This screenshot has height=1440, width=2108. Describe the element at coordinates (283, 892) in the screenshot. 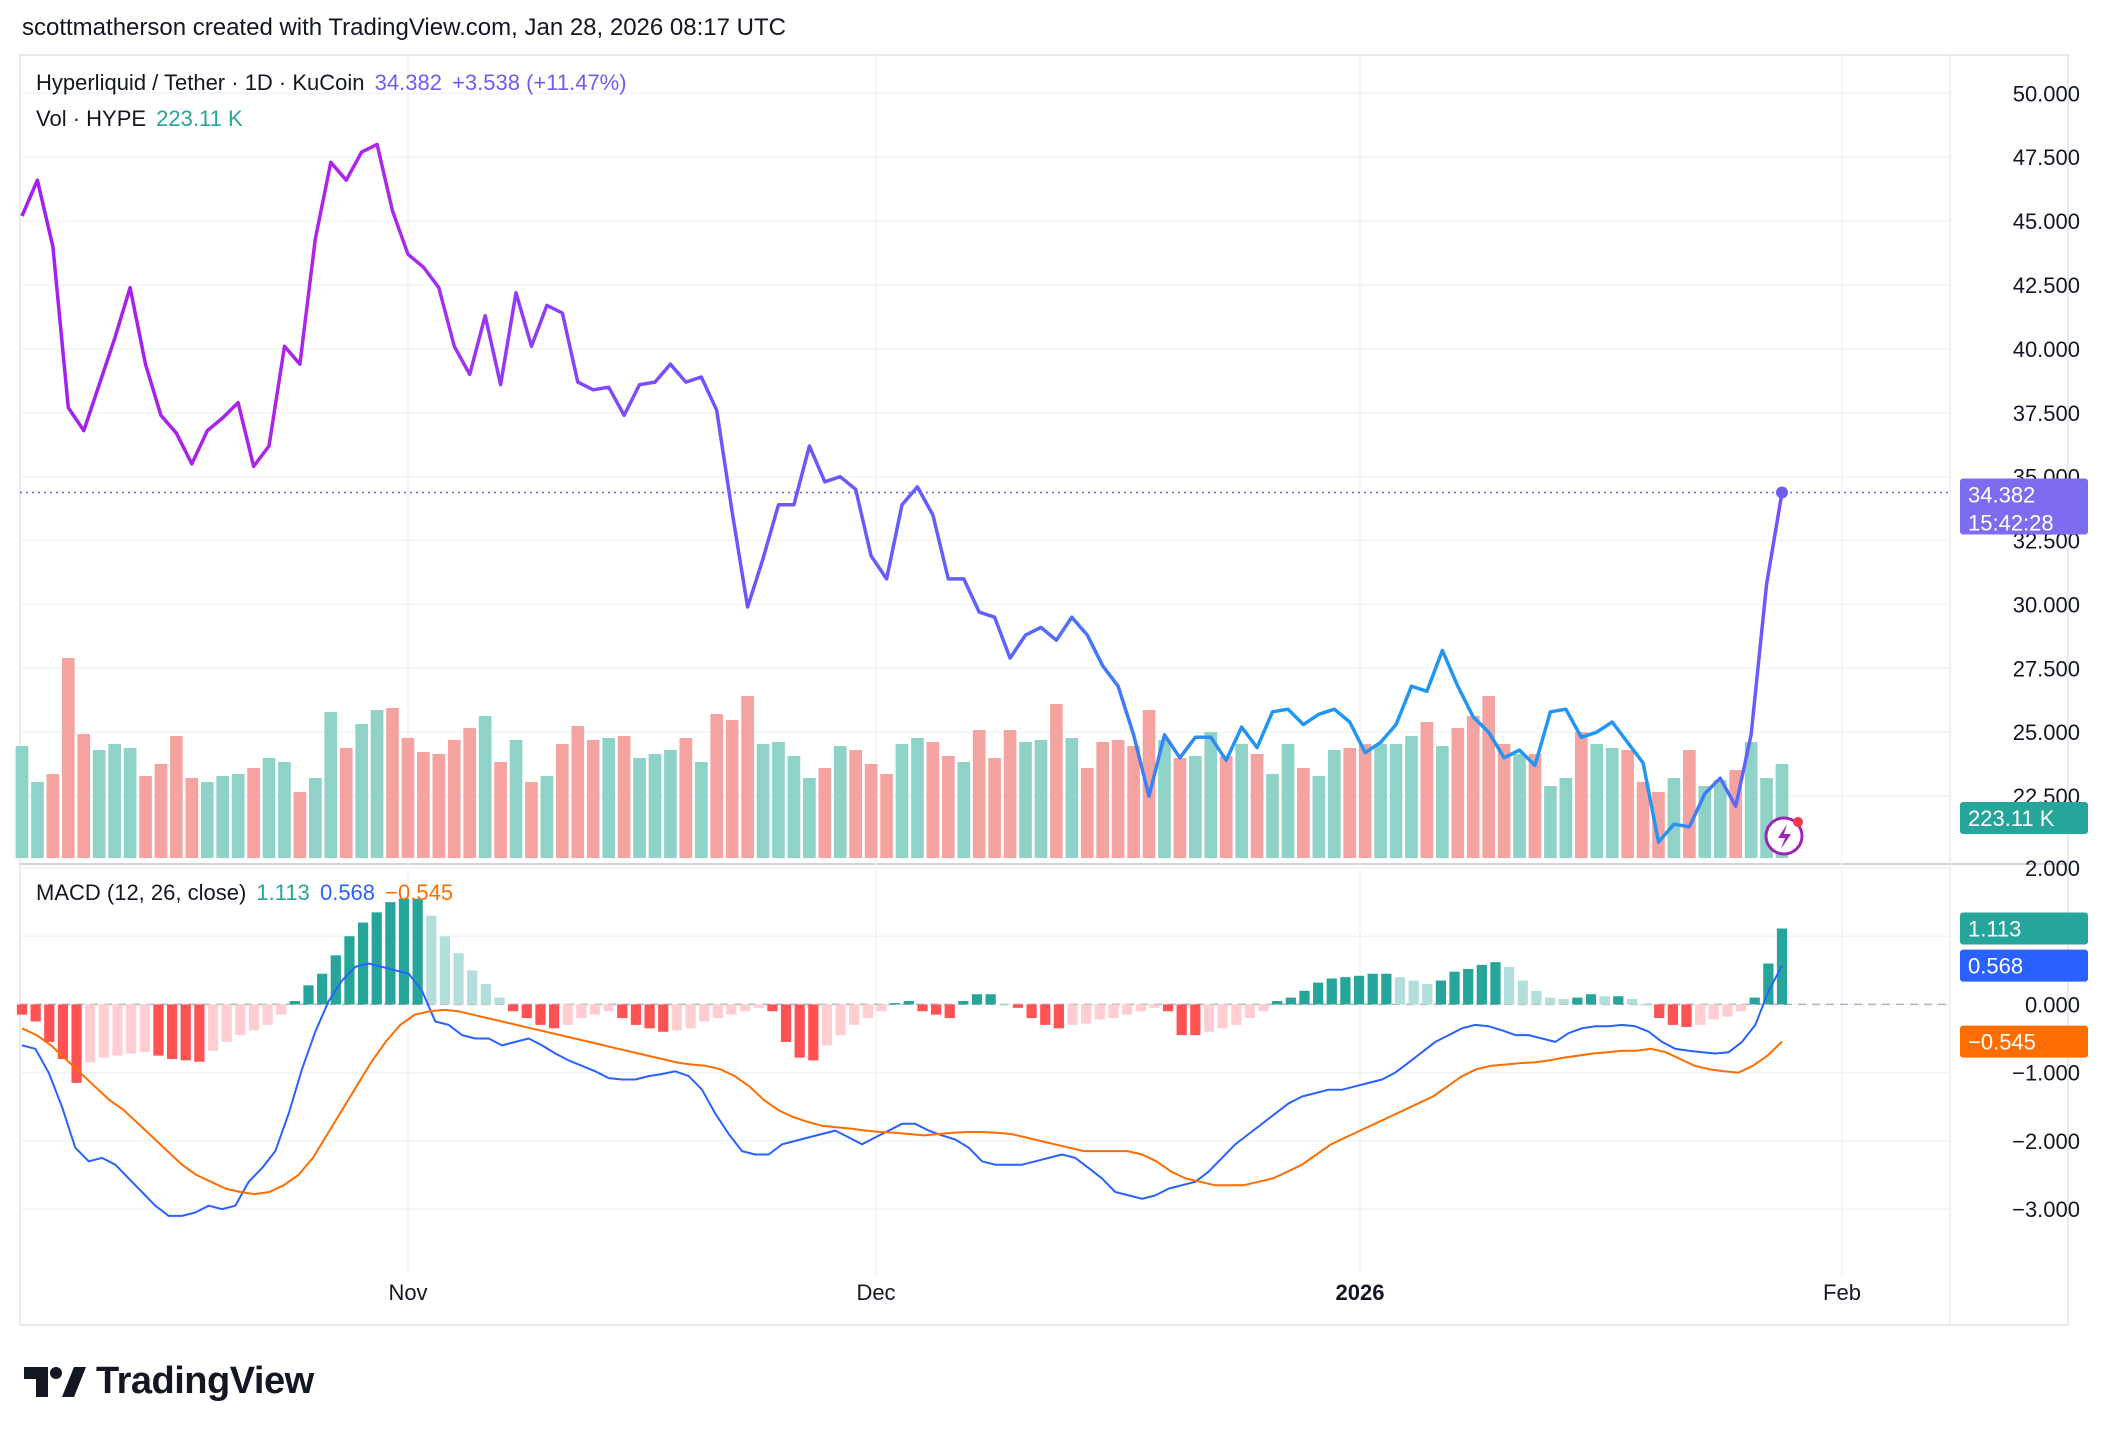

I see `legend-macd-hist: 1.113` at that location.